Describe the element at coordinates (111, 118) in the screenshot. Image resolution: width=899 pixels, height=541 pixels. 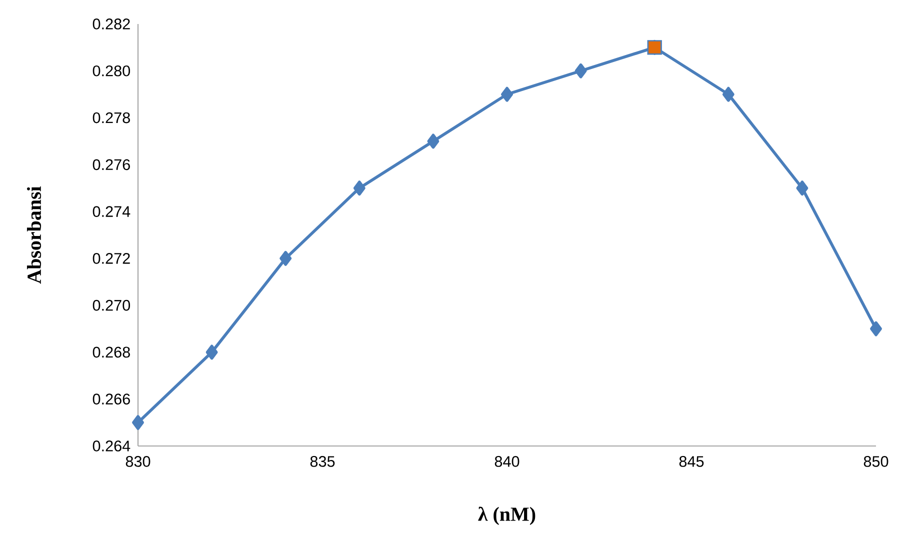
I see `y-tick-label: 0.278` at that location.